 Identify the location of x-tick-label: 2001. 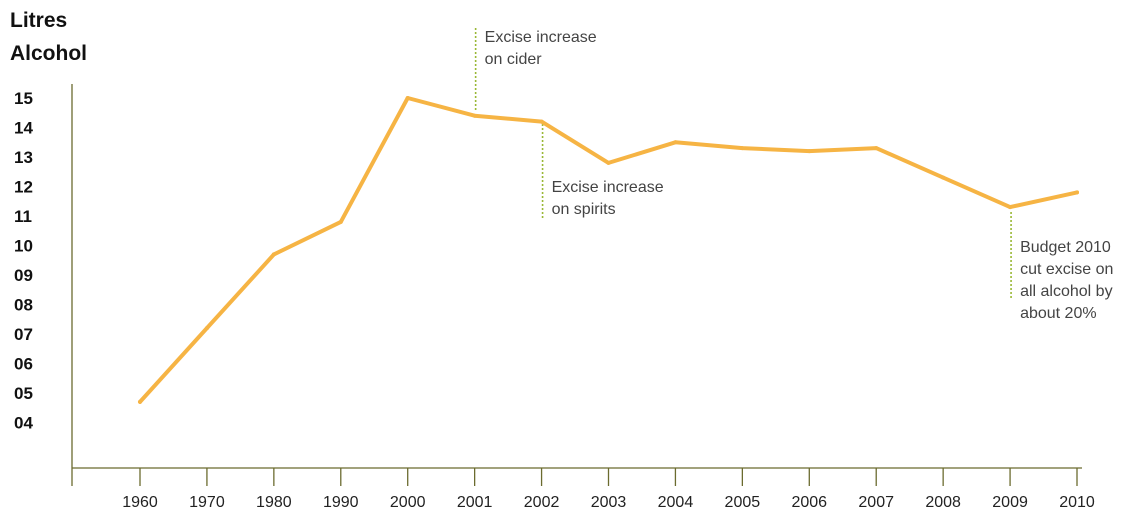
(475, 502).